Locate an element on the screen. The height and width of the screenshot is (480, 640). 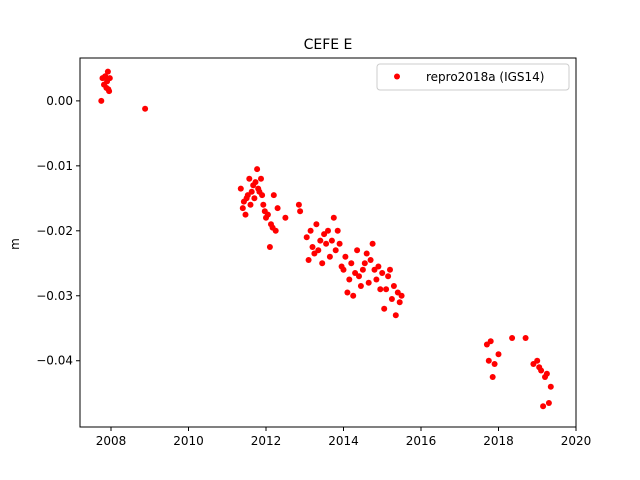
y-axis-label: m is located at coordinates (15, 244).